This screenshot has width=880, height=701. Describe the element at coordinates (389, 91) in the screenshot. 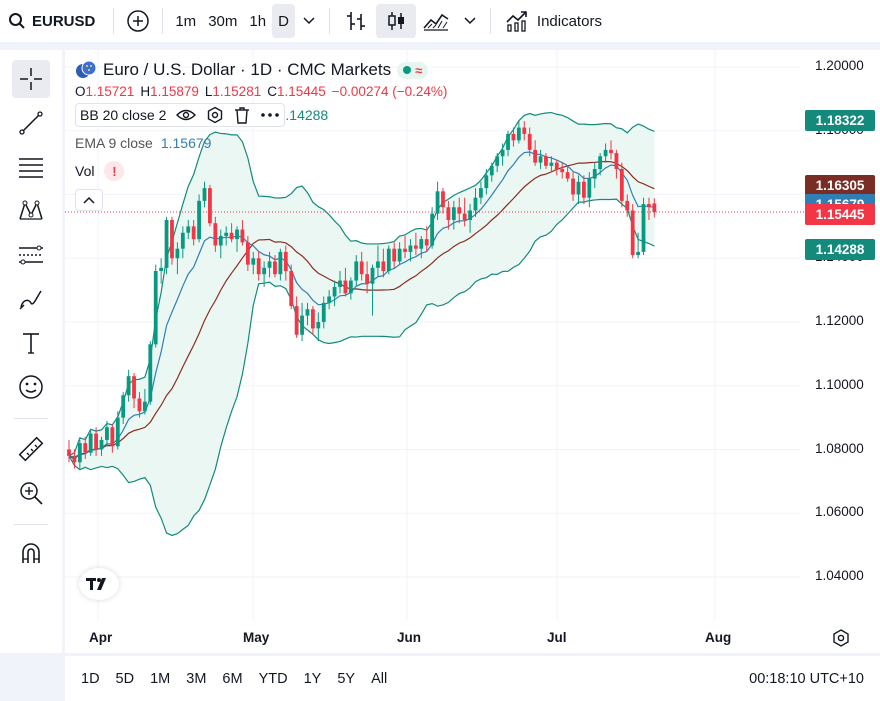

I see `change-value: −0.00274 (−0.24%)` at that location.